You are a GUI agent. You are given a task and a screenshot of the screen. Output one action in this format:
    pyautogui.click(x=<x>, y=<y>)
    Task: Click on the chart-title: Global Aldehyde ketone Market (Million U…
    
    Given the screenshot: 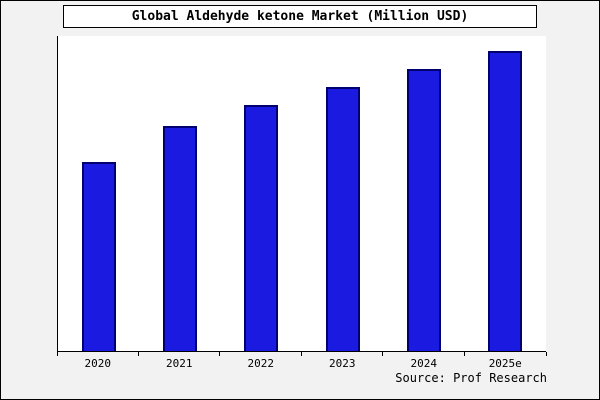 What is the action you would take?
    pyautogui.click(x=300, y=16)
    